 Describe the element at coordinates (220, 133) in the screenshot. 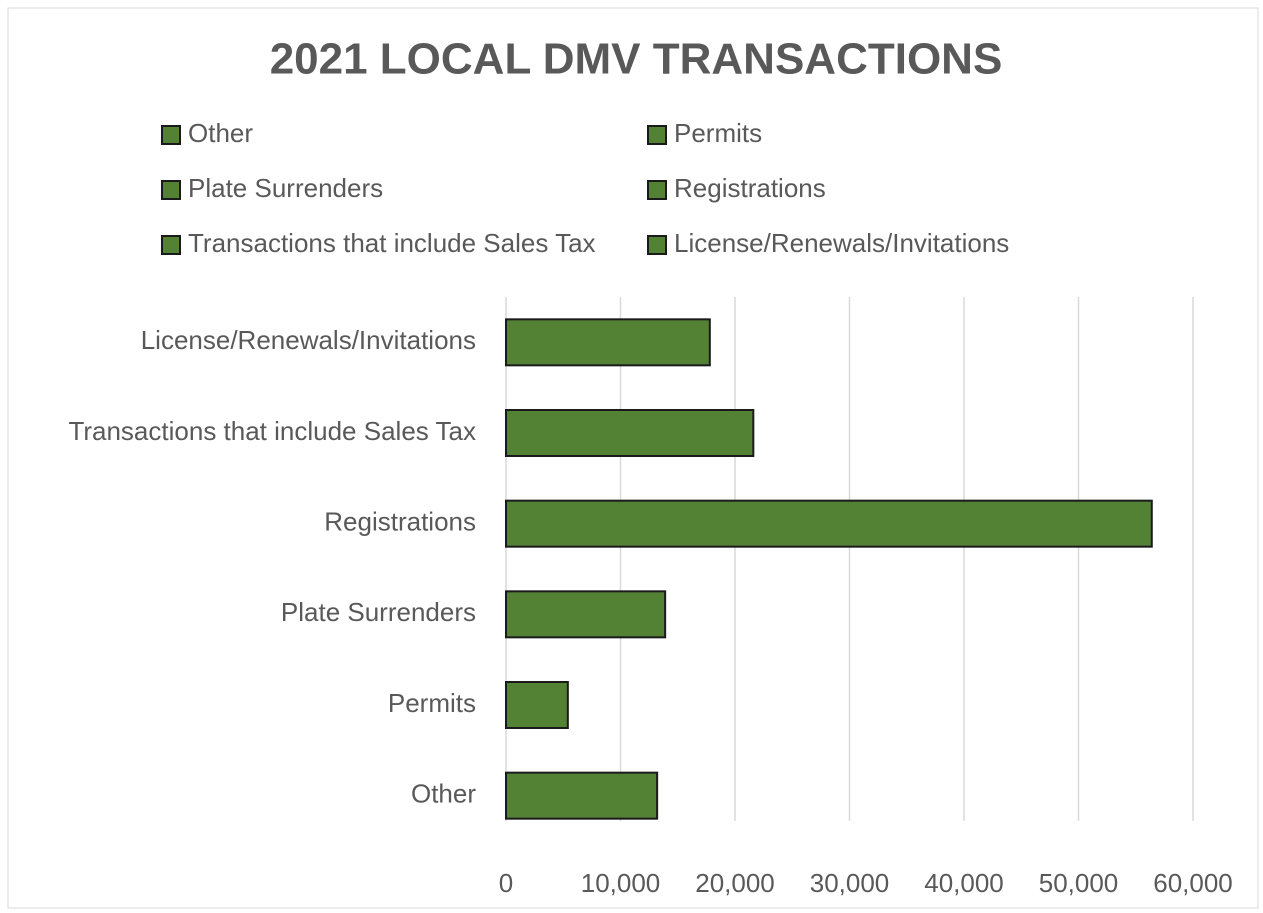

I see `legend-label: Other` at that location.